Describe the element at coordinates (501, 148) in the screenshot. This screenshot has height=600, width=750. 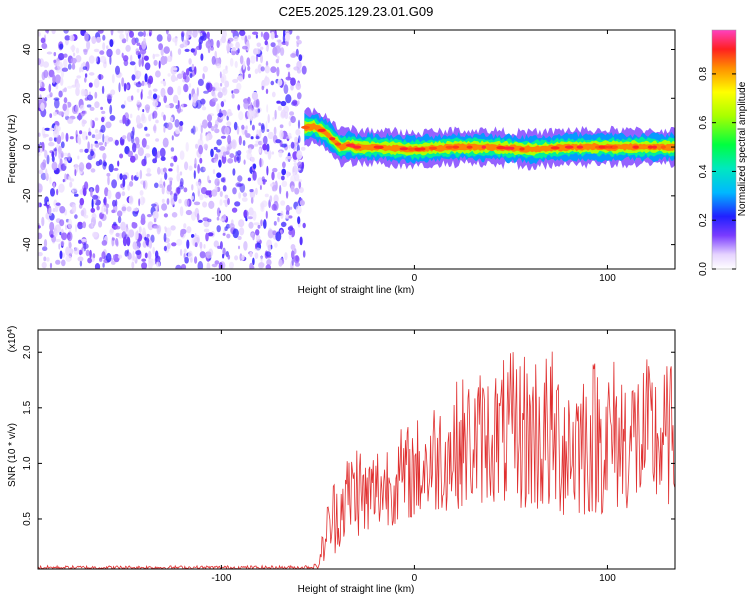
I see `signal-peak` at that location.